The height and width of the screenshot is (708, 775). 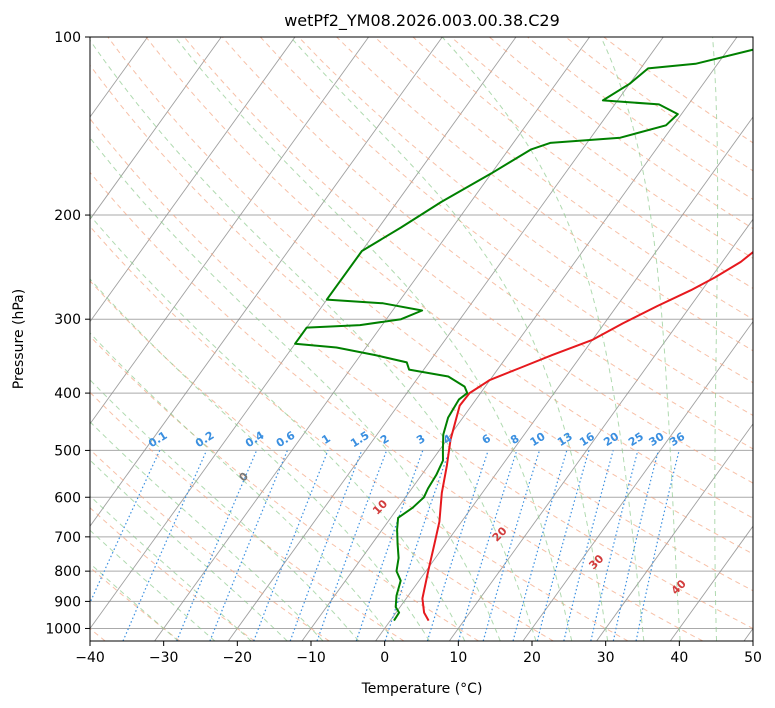 What do you see at coordinates (67, 320) in the screenshot?
I see `y-tick-label: 300` at bounding box center [67, 320].